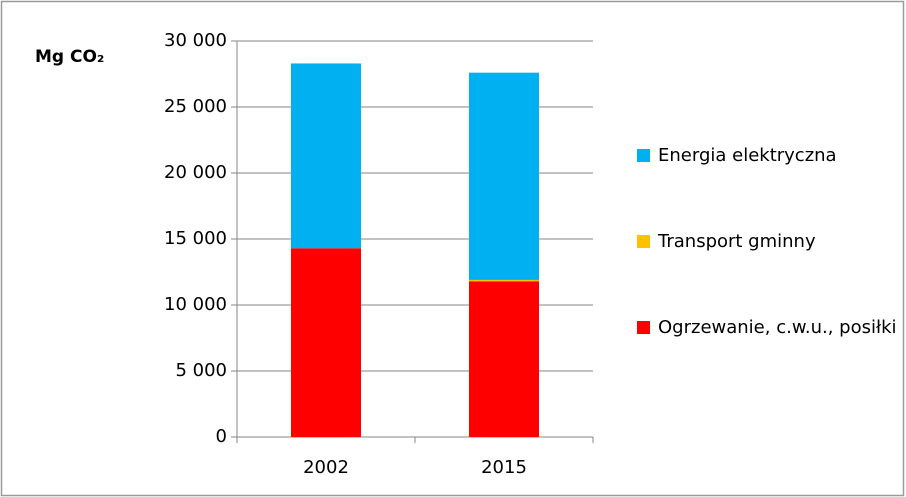 This screenshot has width=906, height=497. I want to click on y-tick-label: 10 000, so click(195, 304).